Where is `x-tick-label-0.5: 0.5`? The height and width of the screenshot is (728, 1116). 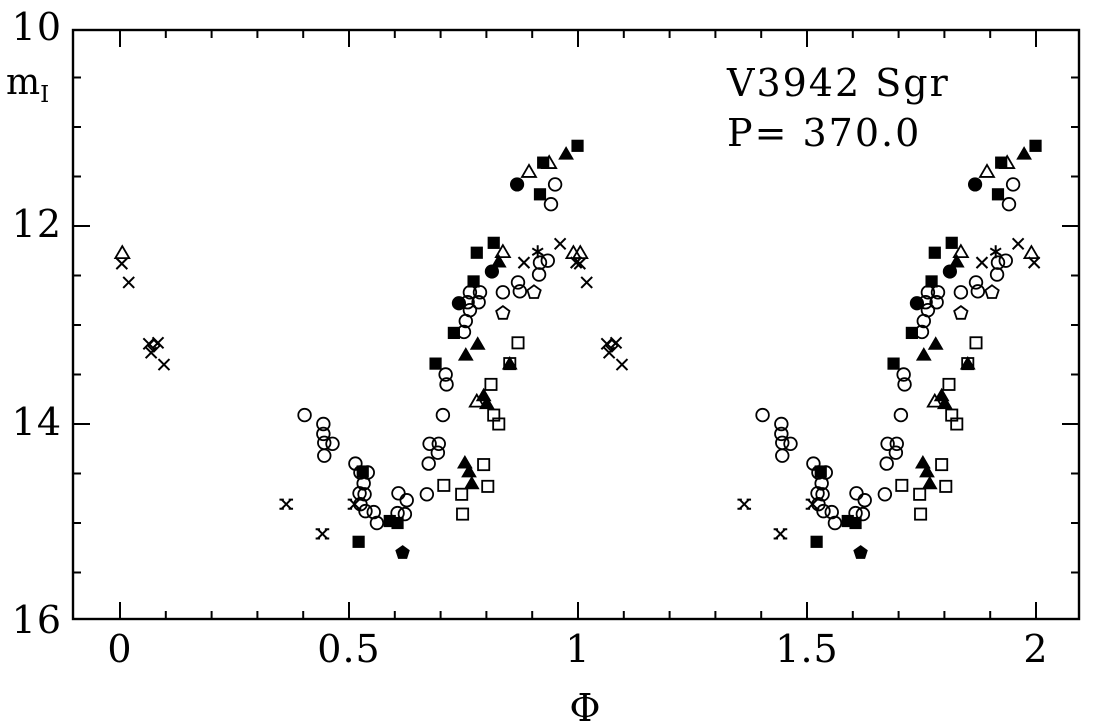
x-tick-label-0.5: 0.5 is located at coordinates (349, 649).